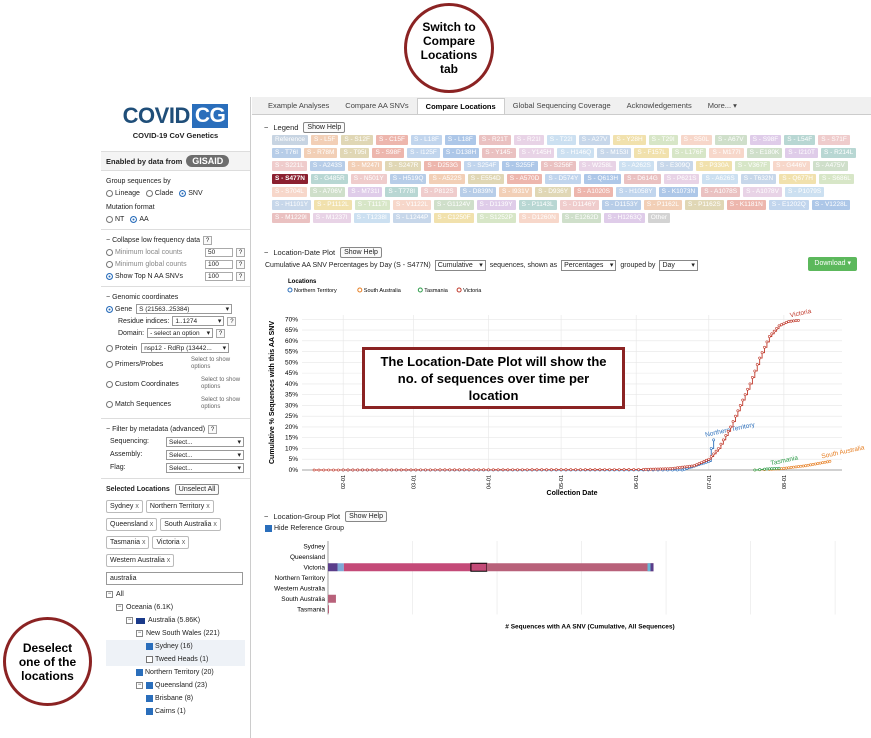 The height and width of the screenshot is (738, 871). What do you see at coordinates (478, 192) in the screenshot?
I see `legend-chip: S - D839N` at bounding box center [478, 192].